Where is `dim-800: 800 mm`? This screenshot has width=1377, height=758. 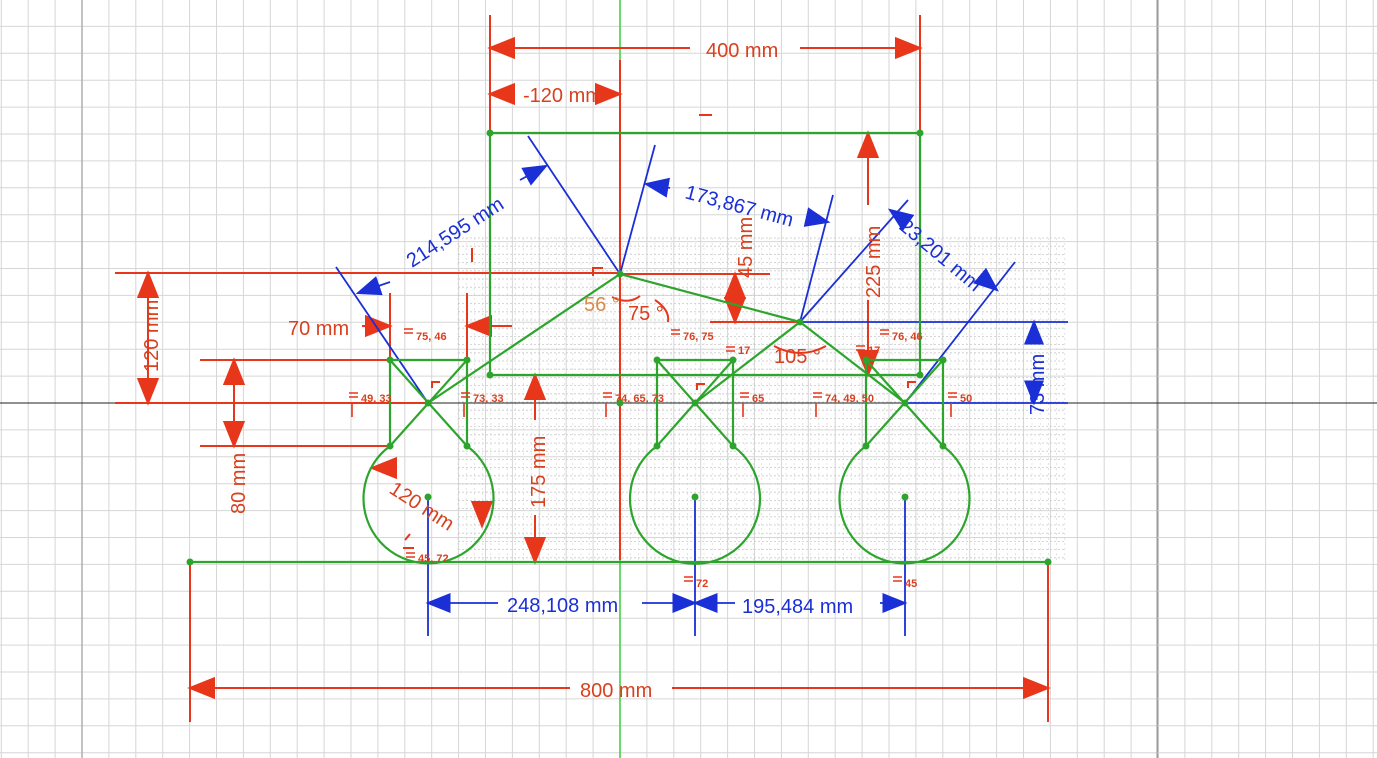
dim-800: 800 mm is located at coordinates (616, 691).